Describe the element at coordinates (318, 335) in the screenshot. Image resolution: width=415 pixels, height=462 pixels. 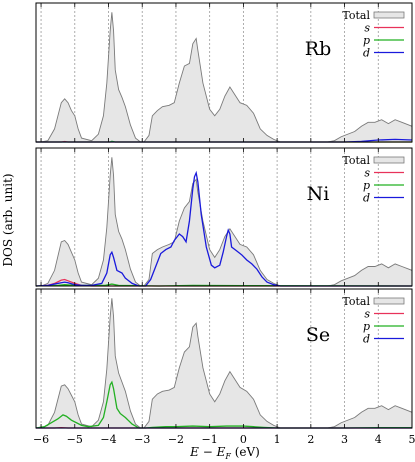
I see `panel-label: Se` at that location.